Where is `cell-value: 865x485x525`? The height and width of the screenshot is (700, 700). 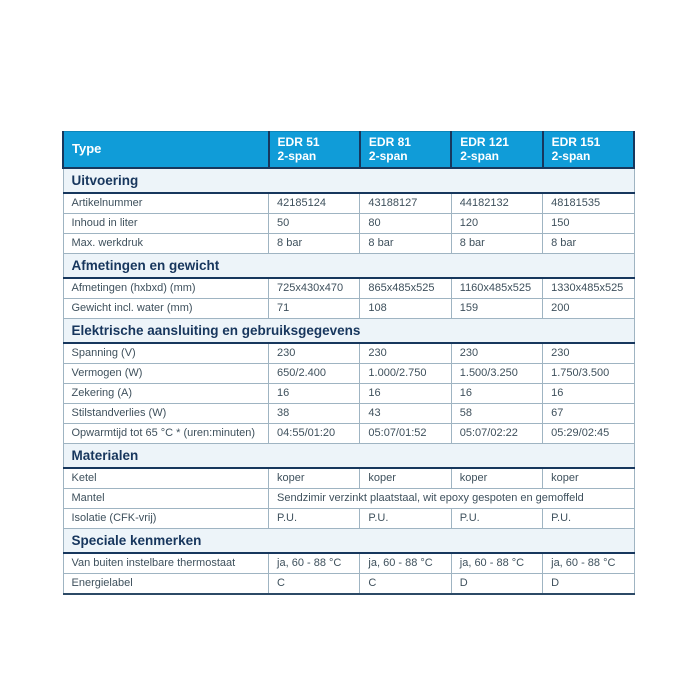 cell-value: 865x485x525 is located at coordinates (405, 288).